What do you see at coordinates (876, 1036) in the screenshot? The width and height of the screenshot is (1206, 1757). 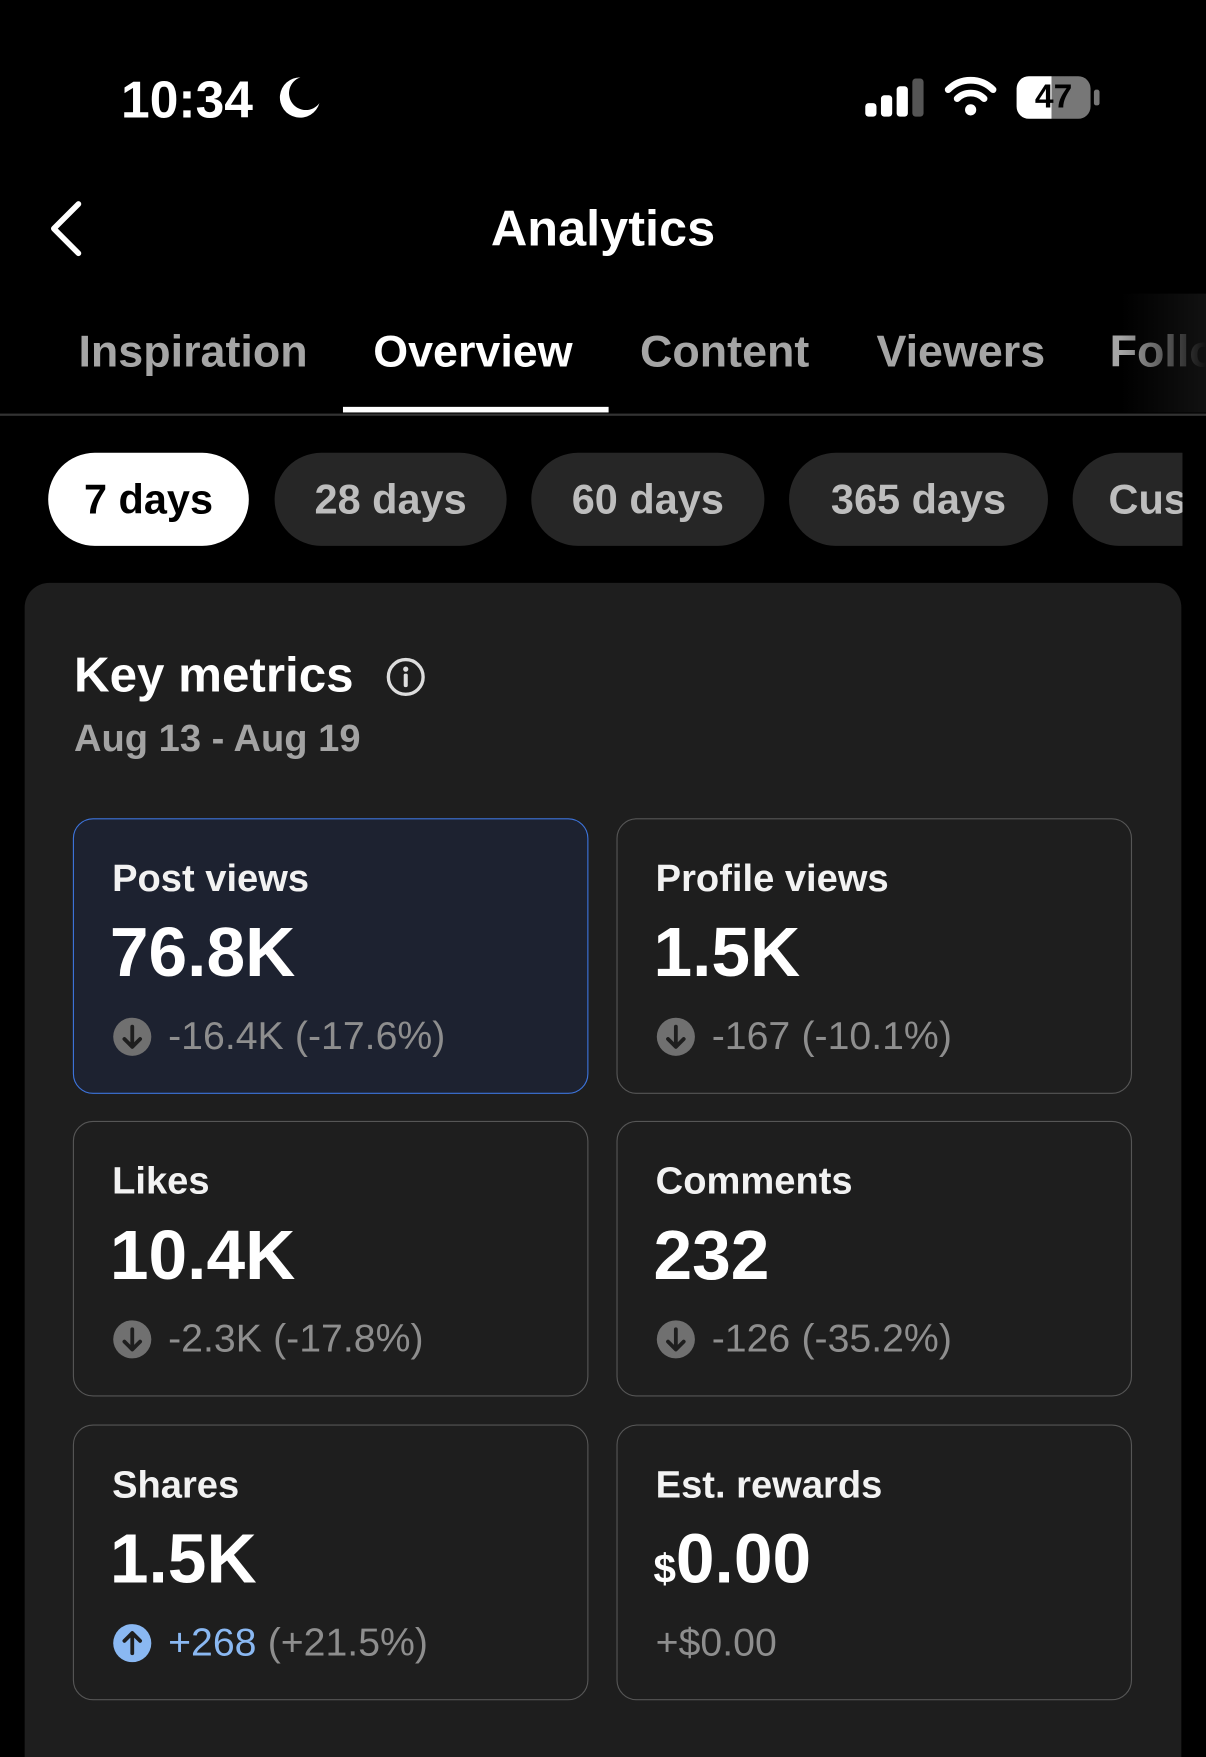 I see `change-percent: (-10.1%)` at bounding box center [876, 1036].